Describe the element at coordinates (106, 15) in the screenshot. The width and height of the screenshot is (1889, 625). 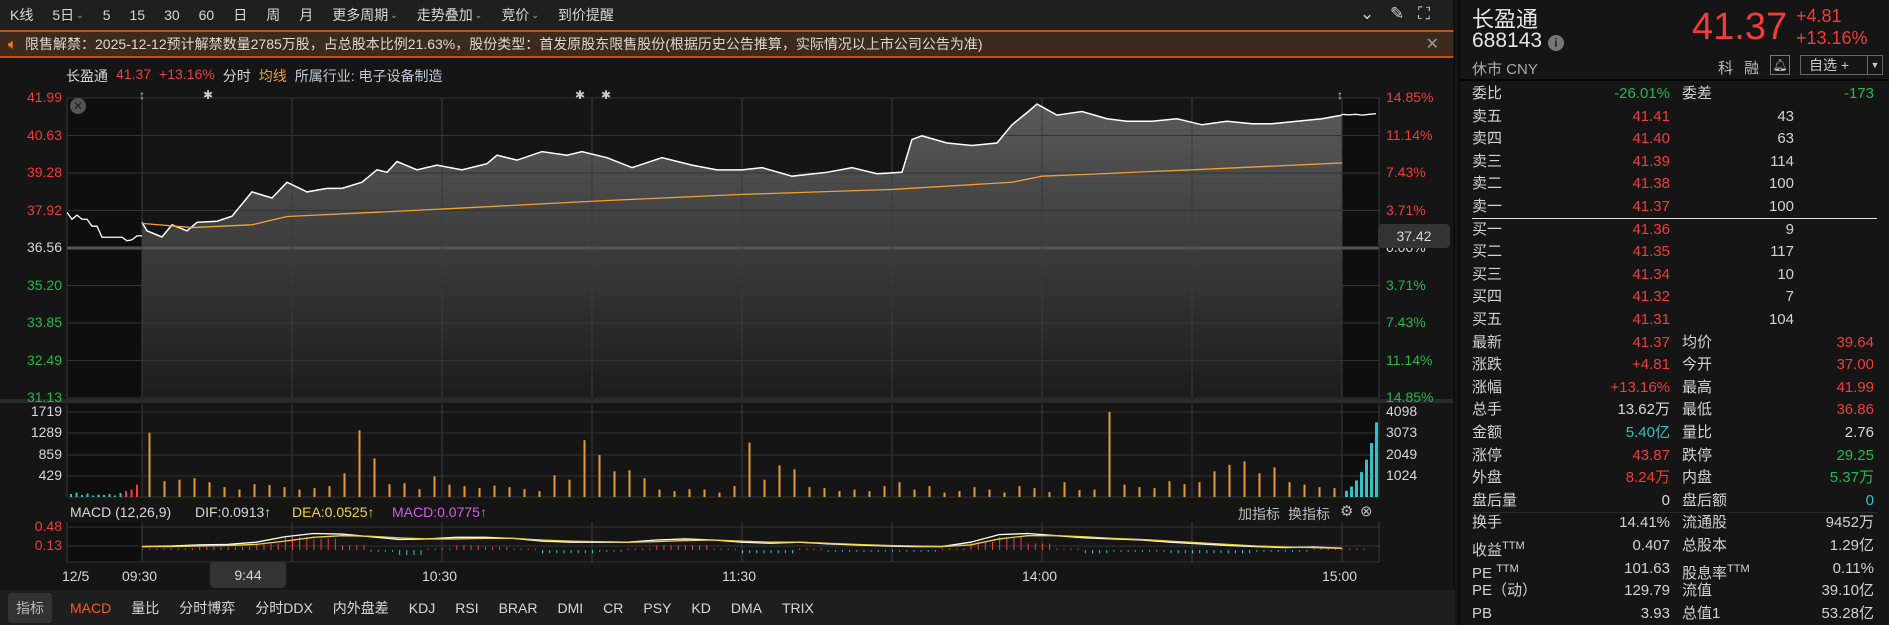
I see `toolbar-item: 5` at that location.